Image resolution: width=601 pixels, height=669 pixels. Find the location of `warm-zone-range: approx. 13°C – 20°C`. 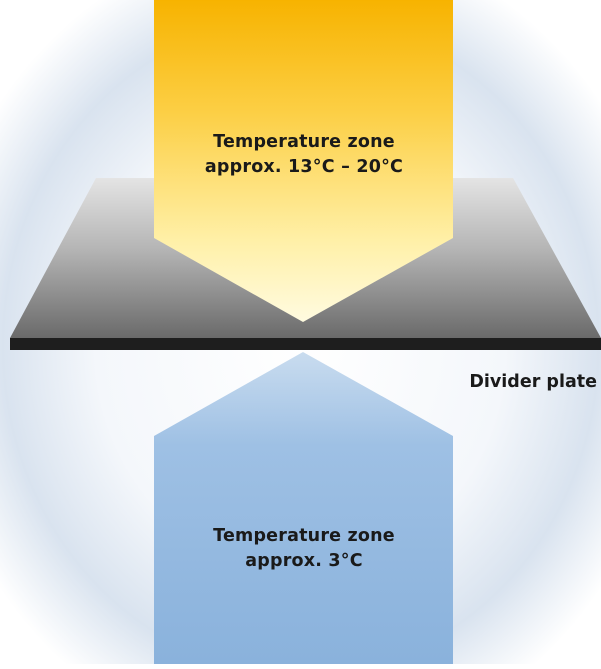

warm-zone-range: approx. 13°C – 20°C is located at coordinates (304, 167).